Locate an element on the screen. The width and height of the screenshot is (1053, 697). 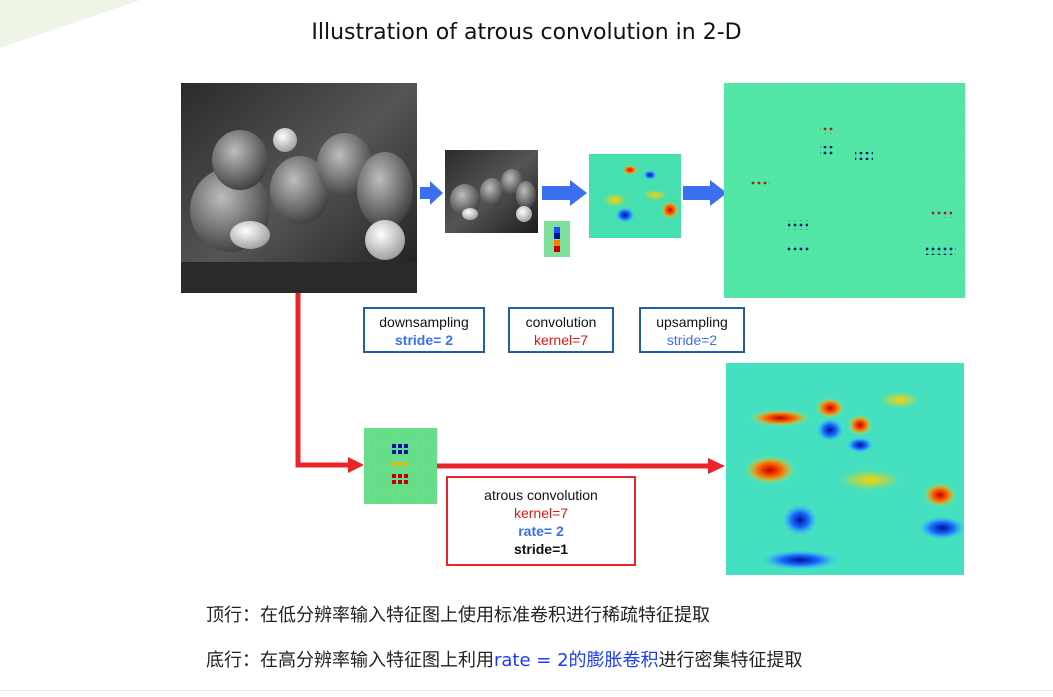
corner-decoration is located at coordinates (70, 24).